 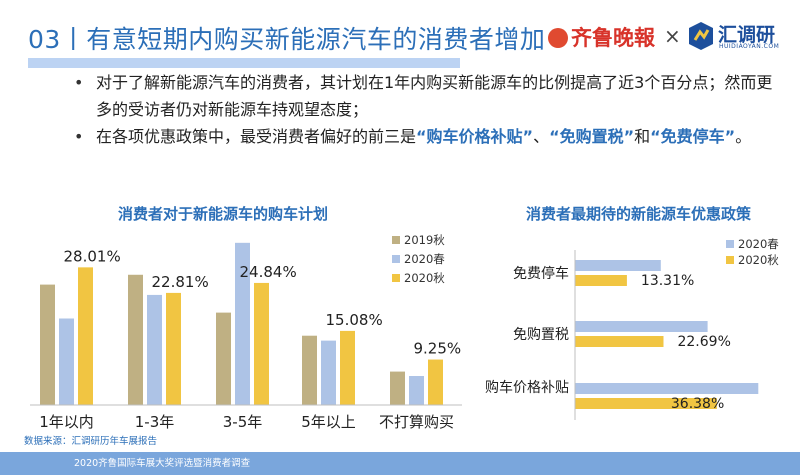 I want to click on y-tick-label-3: 购车价格补贴, so click(x=527, y=387).